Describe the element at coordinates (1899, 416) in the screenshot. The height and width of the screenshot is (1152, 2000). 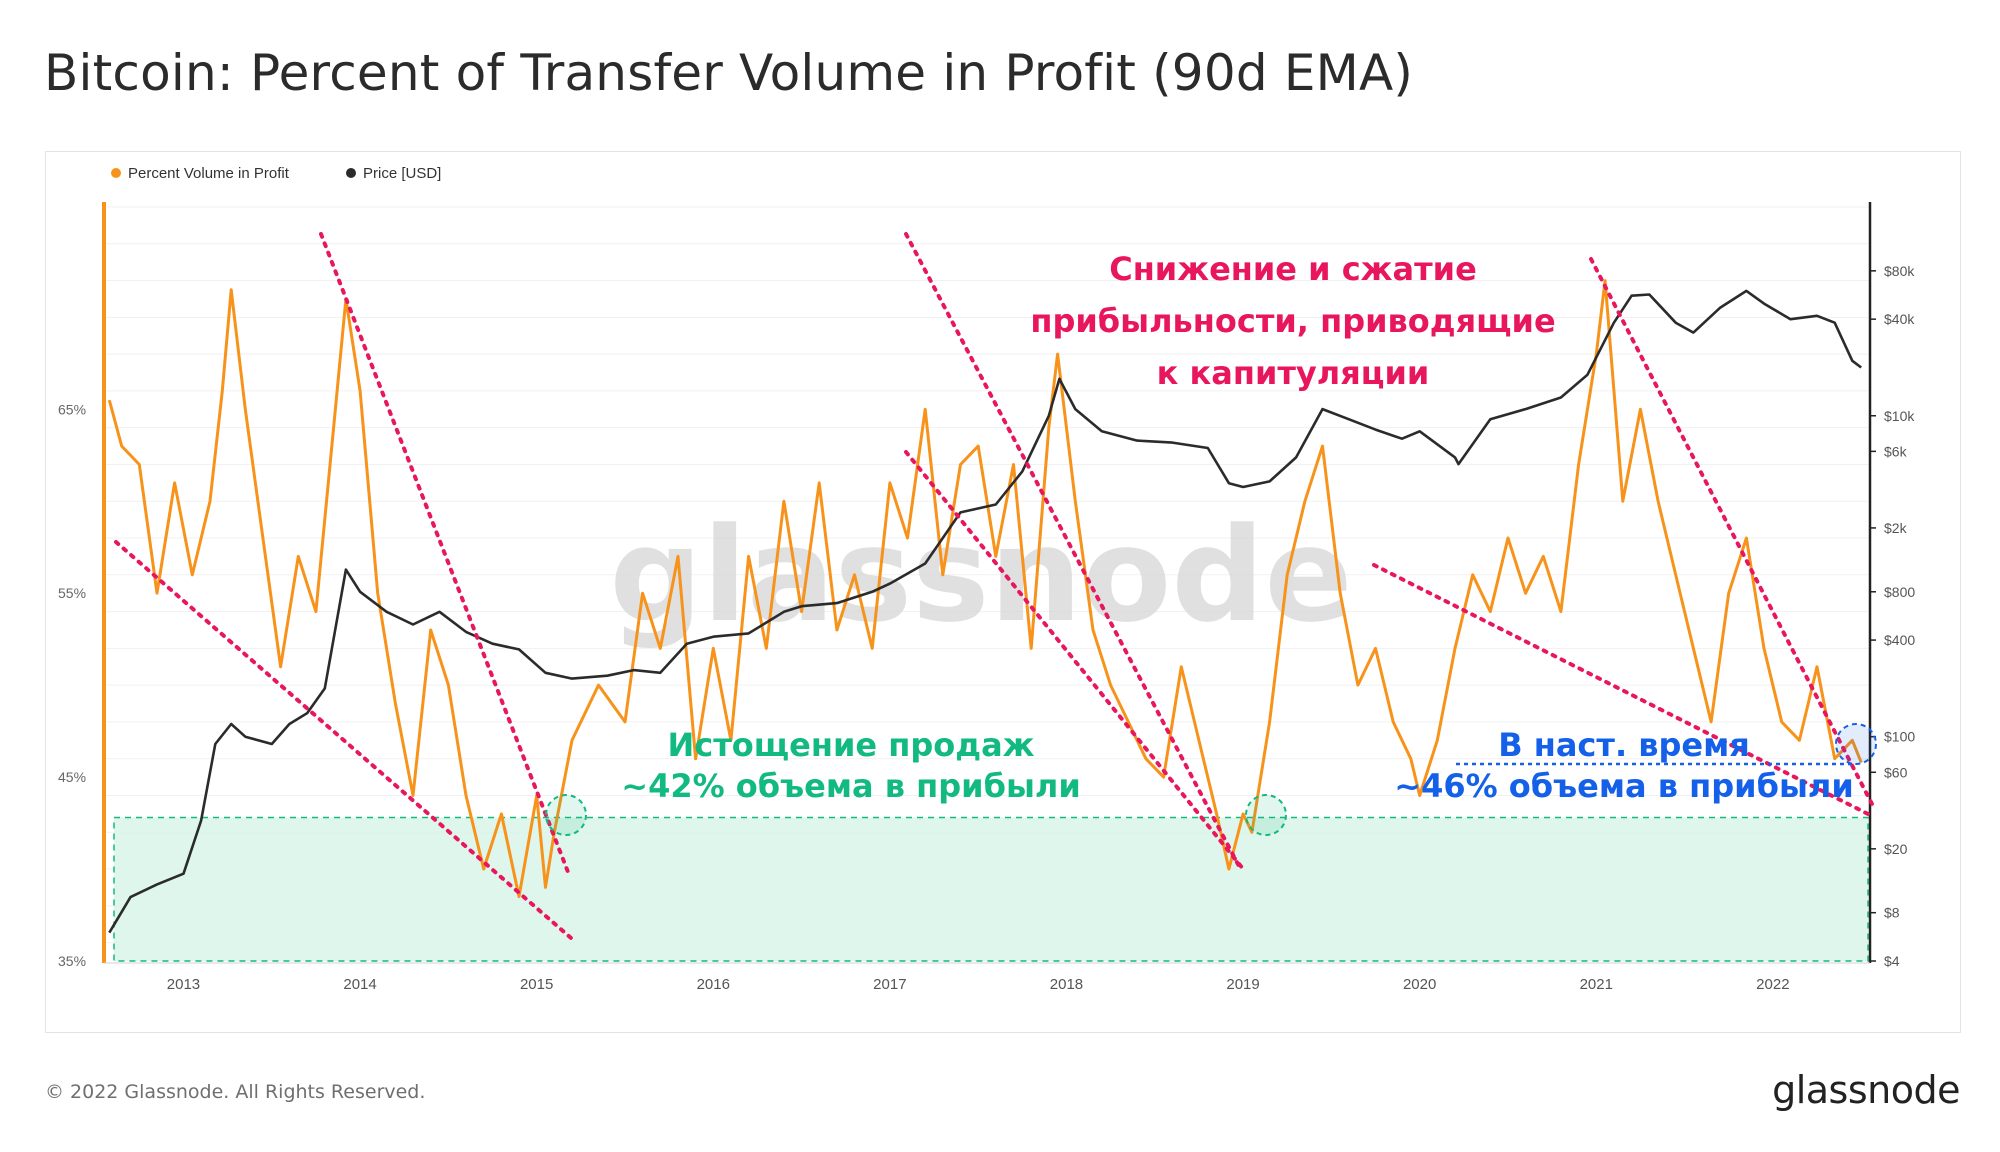
I see `y-right-tick-label: $10k` at that location.